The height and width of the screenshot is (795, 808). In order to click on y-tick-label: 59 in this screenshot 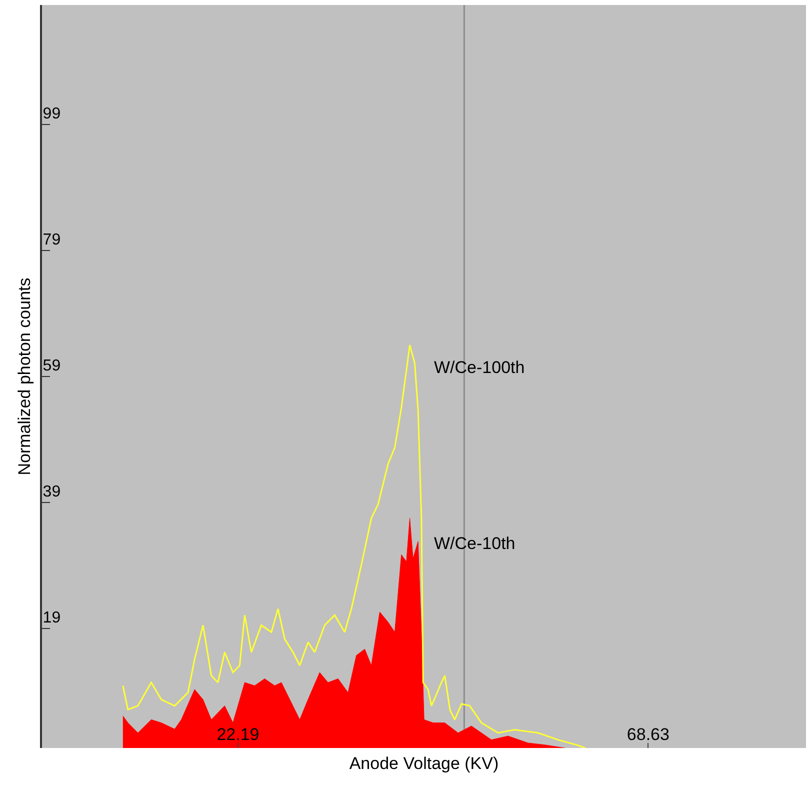, I will do `click(51, 365)`.